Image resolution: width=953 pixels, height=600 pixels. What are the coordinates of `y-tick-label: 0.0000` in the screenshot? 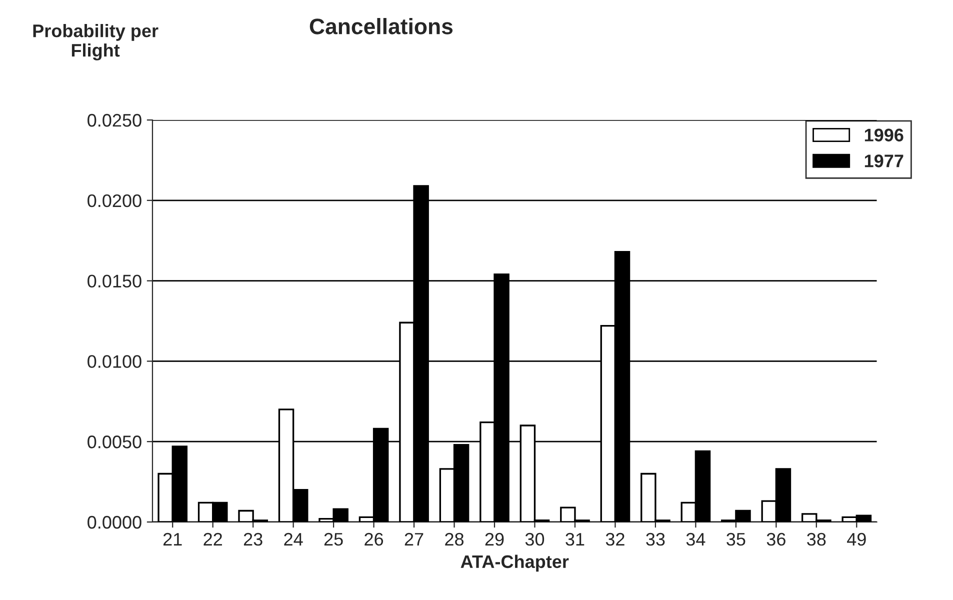 It's located at (115, 522).